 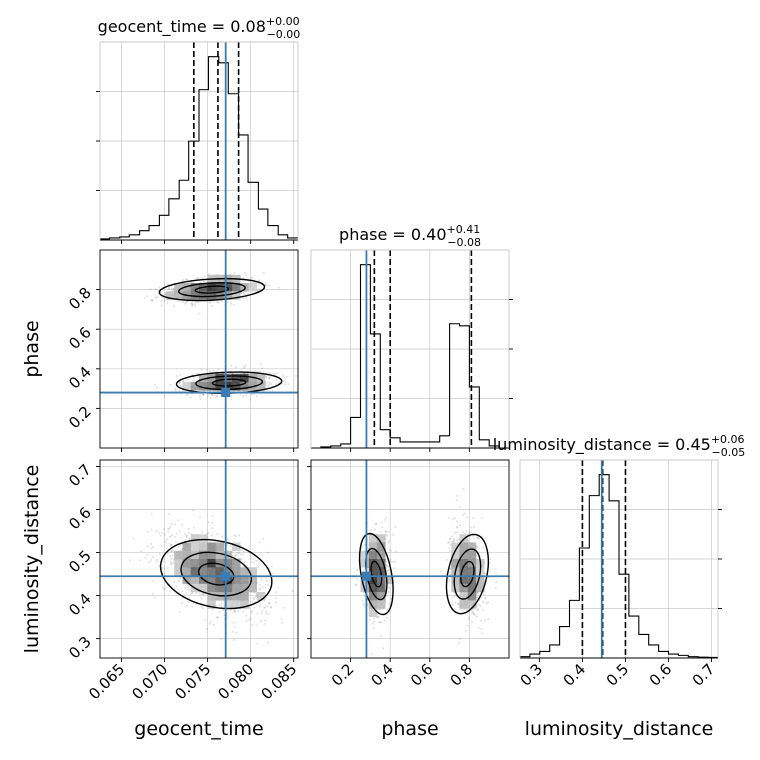 I want to click on tick-label-y-phase: 0.4, so click(x=80, y=378).